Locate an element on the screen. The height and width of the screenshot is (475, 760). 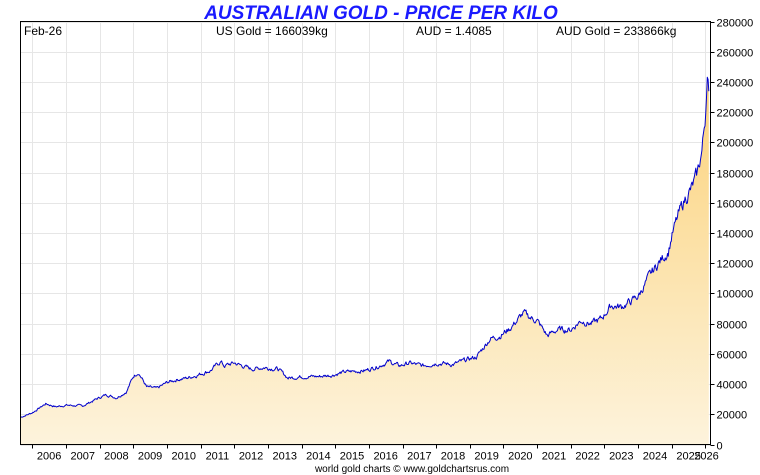
y-tick-label: 120000 is located at coordinates (735, 265).